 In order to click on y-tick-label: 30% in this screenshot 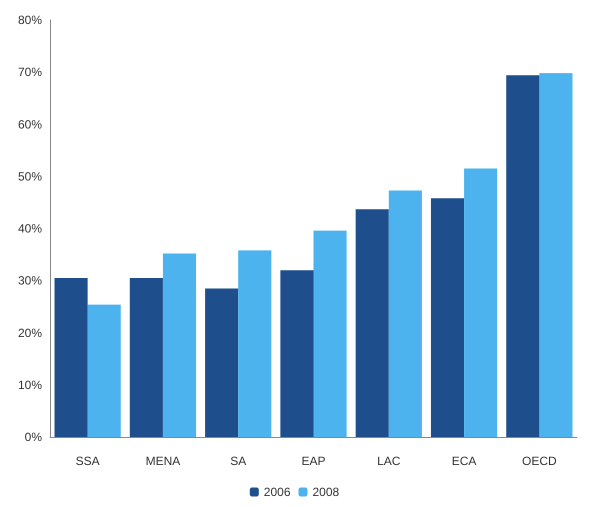, I will do `click(30, 281)`.